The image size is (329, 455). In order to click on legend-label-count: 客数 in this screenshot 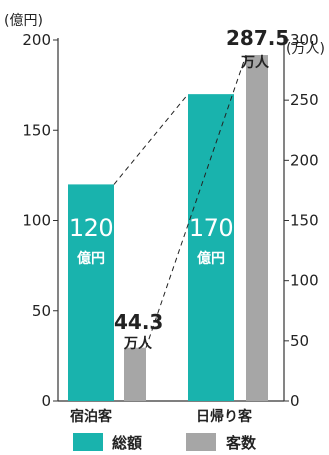, I will do `click(241, 443)`.